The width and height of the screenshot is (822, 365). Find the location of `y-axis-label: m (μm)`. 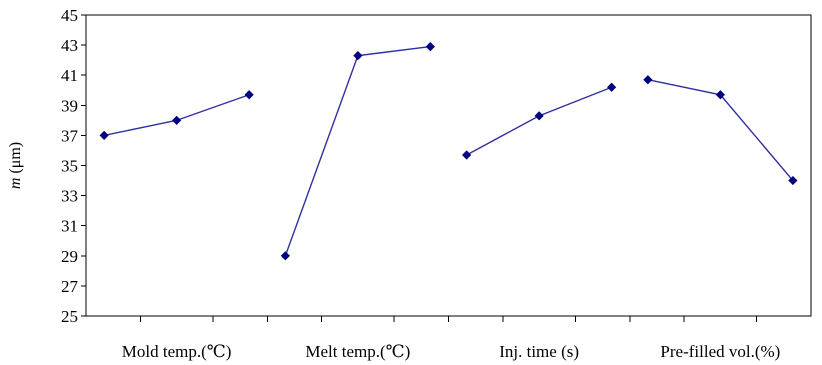

y-axis-label: m (μm) is located at coordinates (15, 165).